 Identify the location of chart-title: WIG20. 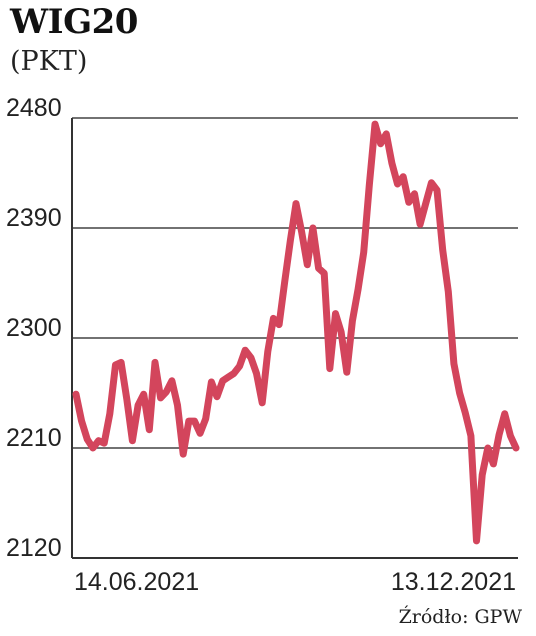
(74, 22).